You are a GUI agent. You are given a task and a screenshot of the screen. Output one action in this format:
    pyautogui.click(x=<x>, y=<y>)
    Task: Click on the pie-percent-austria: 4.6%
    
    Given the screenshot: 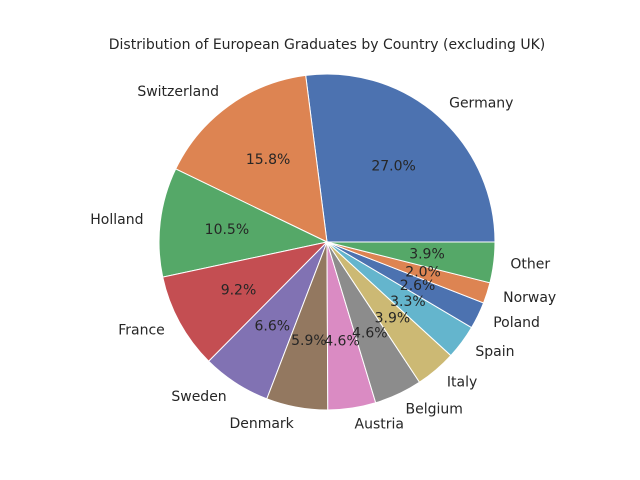 What is the action you would take?
    pyautogui.click(x=342, y=342)
    